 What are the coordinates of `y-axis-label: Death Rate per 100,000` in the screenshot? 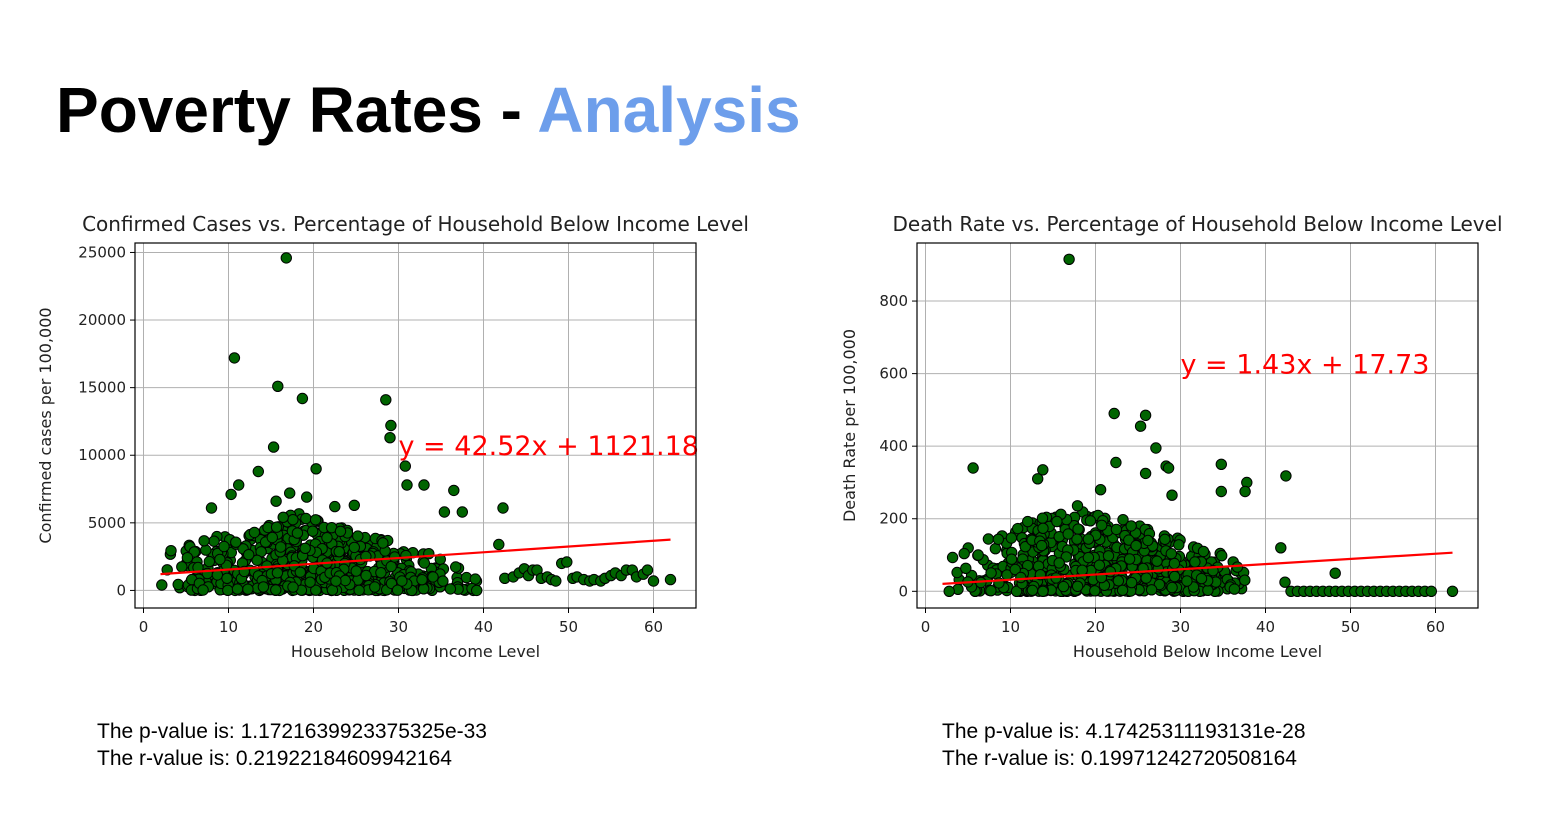 It's located at (849, 425).